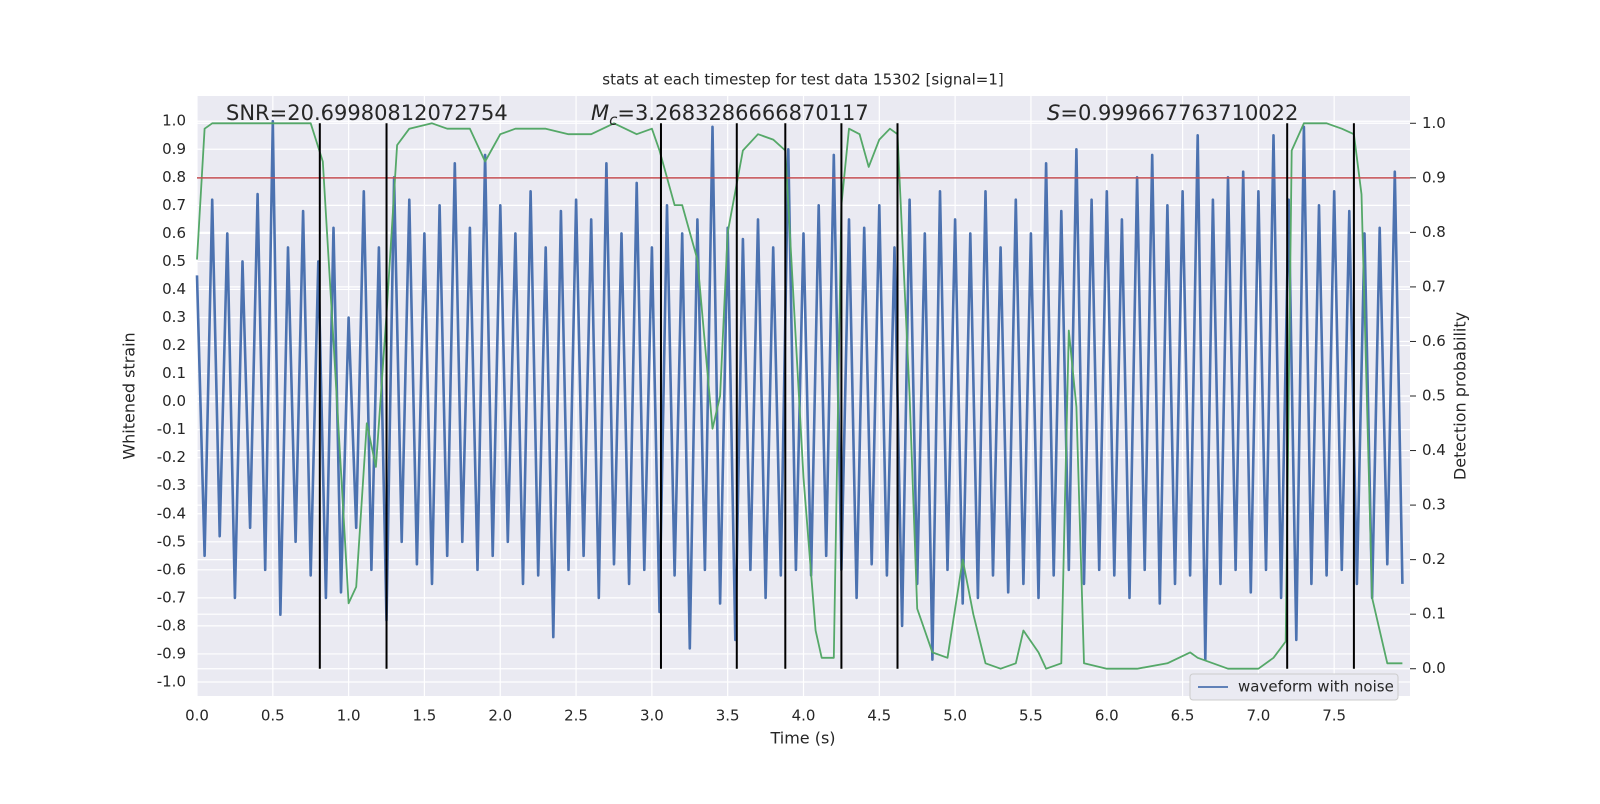  Describe the element at coordinates (802, 738) in the screenshot. I see `x-axis-label: Time (s)` at that location.